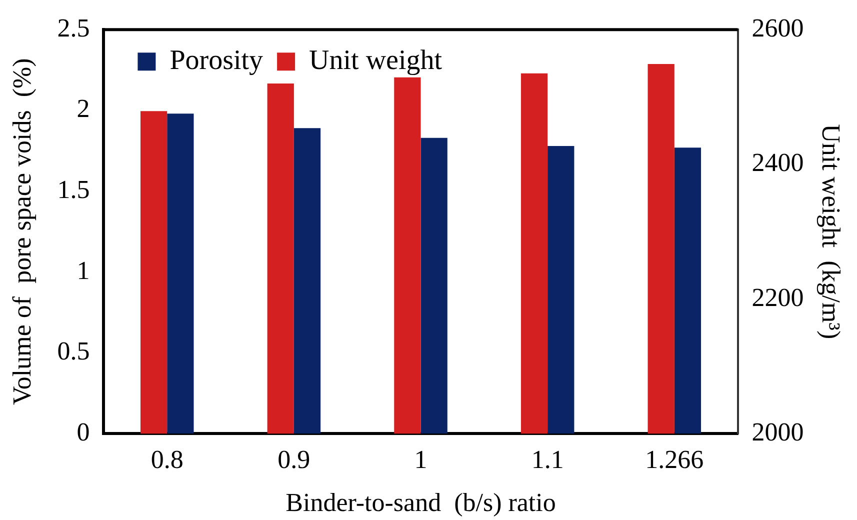 The height and width of the screenshot is (520, 857). I want to click on x-tick-label: 1.1, so click(547, 459).